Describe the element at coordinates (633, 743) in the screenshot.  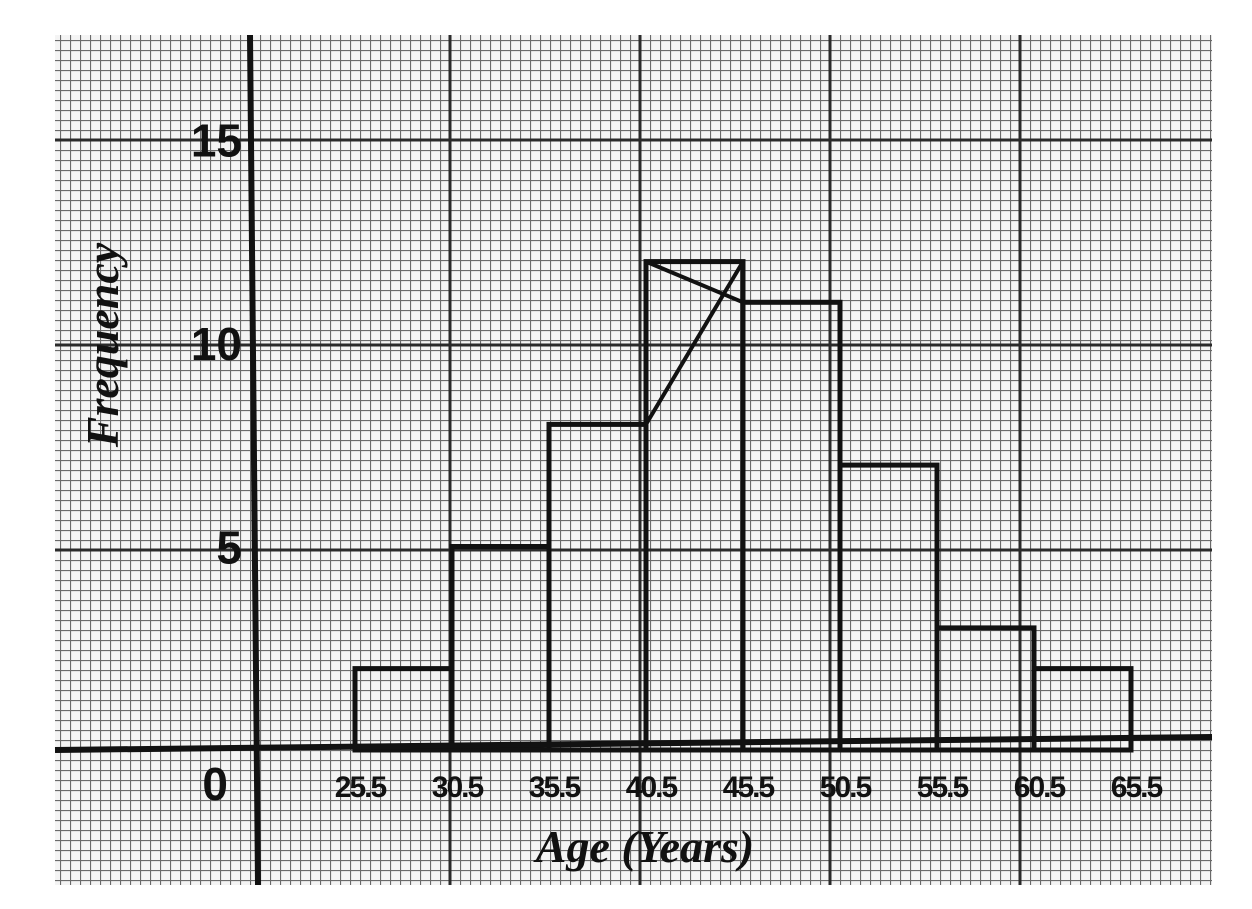
I see `x-axis-line` at that location.